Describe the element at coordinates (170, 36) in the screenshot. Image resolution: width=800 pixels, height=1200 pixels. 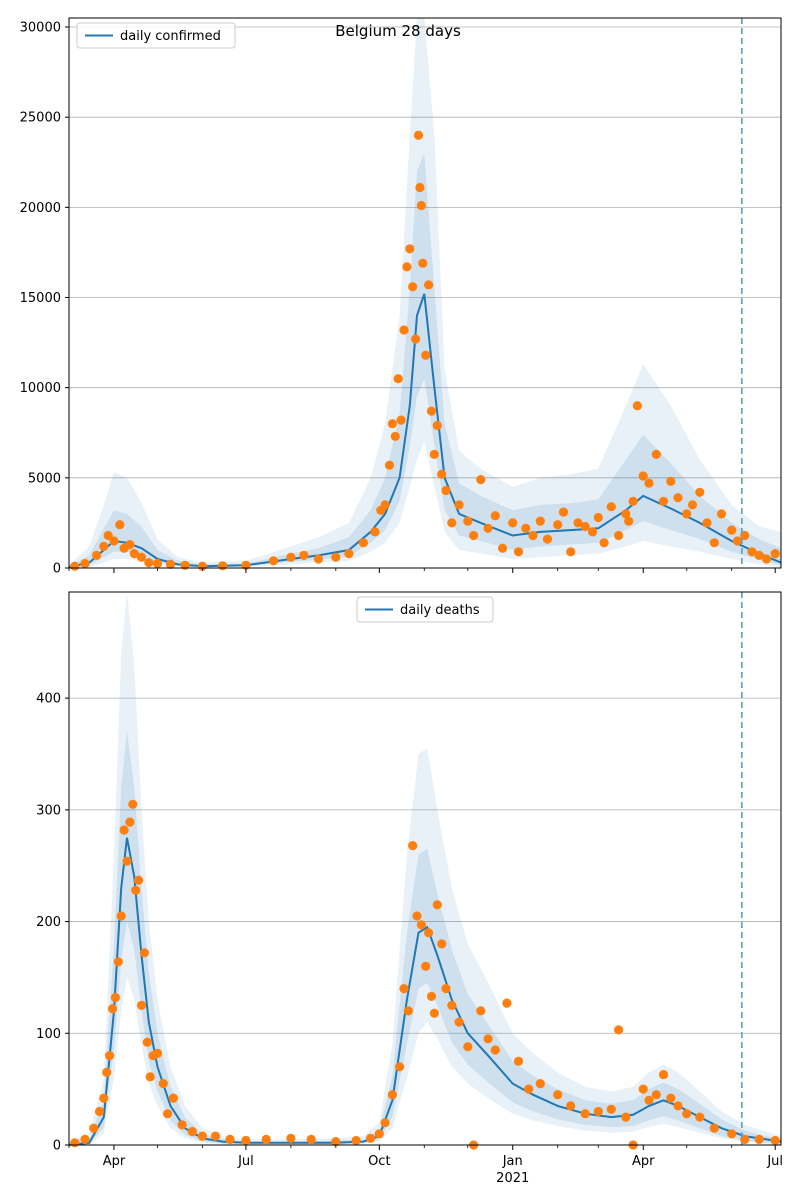
I see `legend-label: daily confirmed` at that location.